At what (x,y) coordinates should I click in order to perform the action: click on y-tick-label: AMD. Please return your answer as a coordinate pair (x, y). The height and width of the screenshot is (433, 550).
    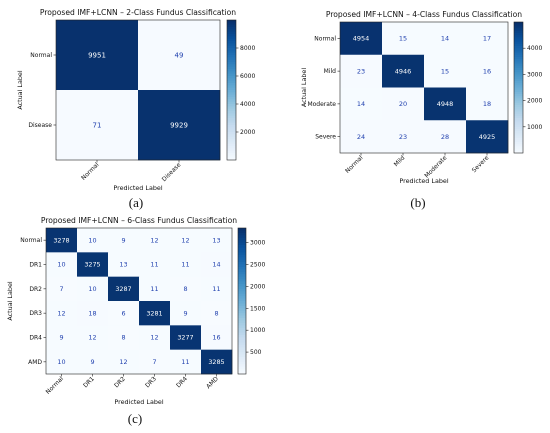
    Looking at the image, I should click on (35, 362).